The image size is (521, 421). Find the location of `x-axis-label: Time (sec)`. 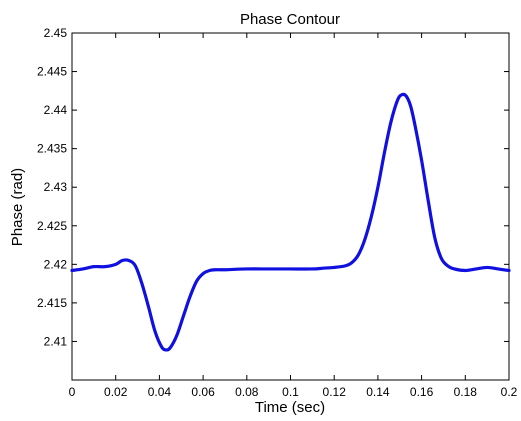

x-axis-label: Time (sec) is located at coordinates (290, 407).